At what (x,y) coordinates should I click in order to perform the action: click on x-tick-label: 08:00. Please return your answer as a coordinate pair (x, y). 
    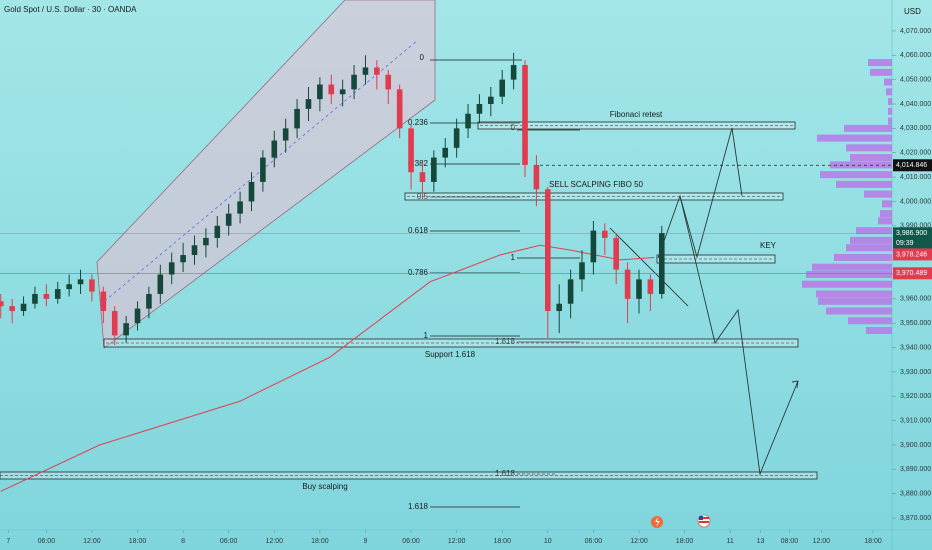
    Looking at the image, I should click on (790, 541).